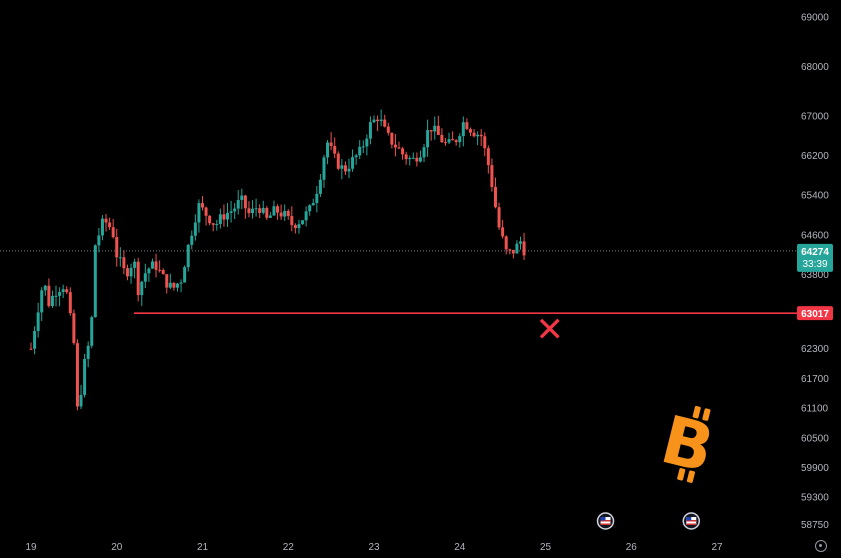 The height and width of the screenshot is (558, 841). Describe the element at coordinates (289, 547) in the screenshot. I see `x-tick-label: 22` at that location.